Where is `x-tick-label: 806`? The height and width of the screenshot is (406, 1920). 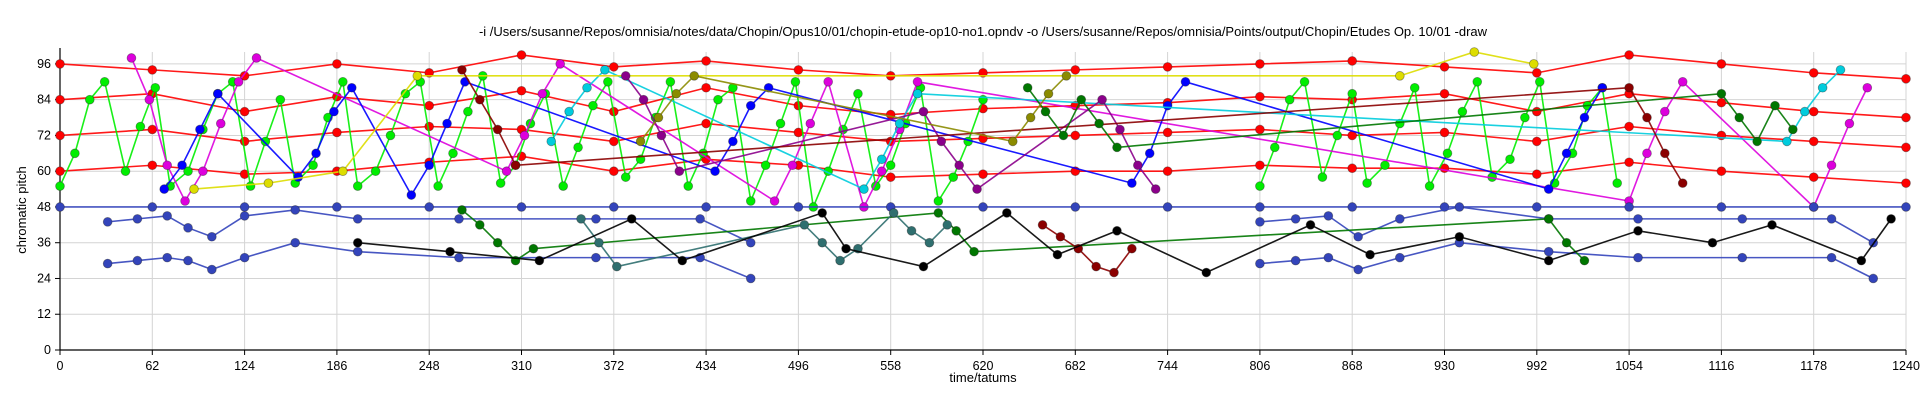 x-tick-label: 806 is located at coordinates (1259, 366).